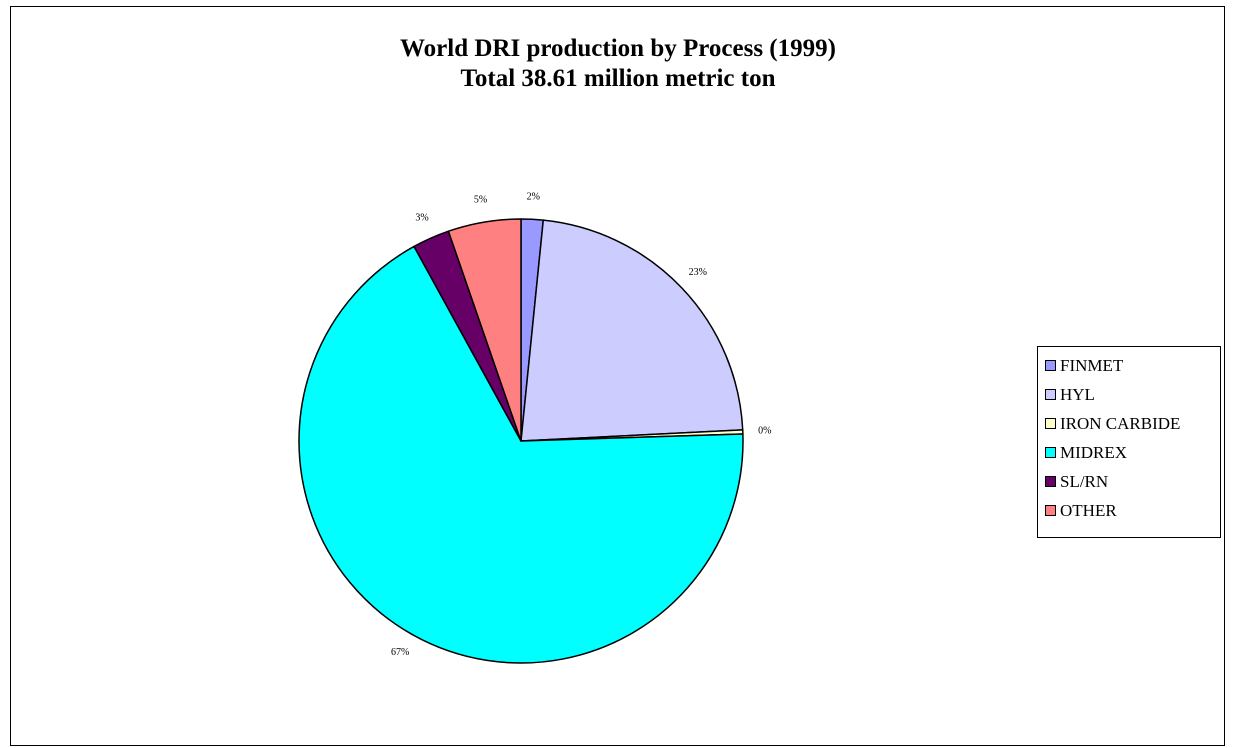 The image size is (1236, 748). Describe the element at coordinates (1050, 394) in the screenshot. I see `legend-swatch-hyl` at that location.